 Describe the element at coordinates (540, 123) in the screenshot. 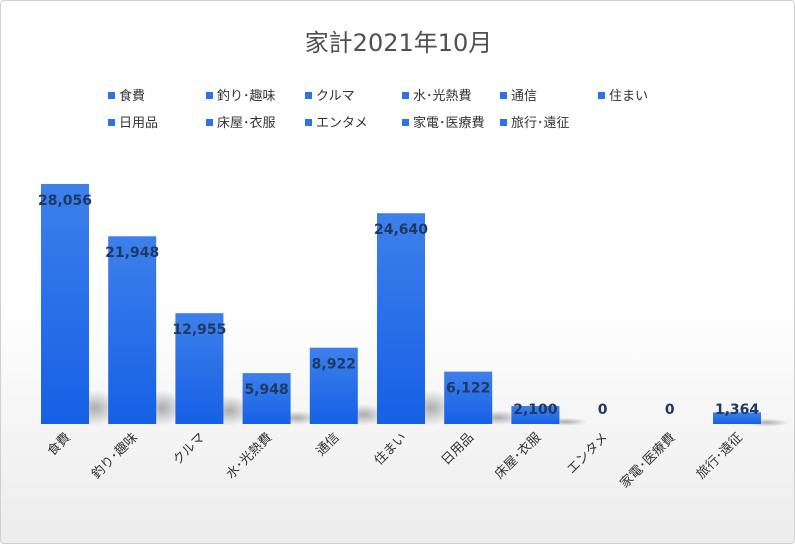

I see `legend-label: 旅行･遠征` at that location.